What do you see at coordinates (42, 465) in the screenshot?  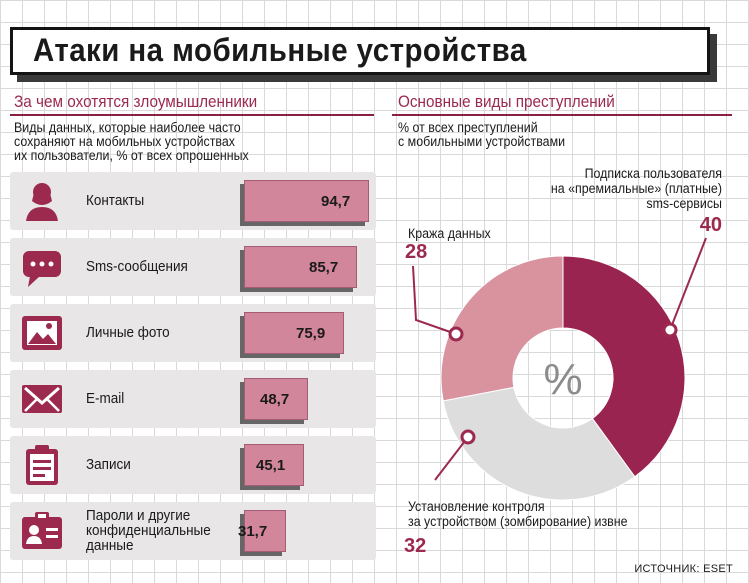 I see `clipboard-icon` at bounding box center [42, 465].